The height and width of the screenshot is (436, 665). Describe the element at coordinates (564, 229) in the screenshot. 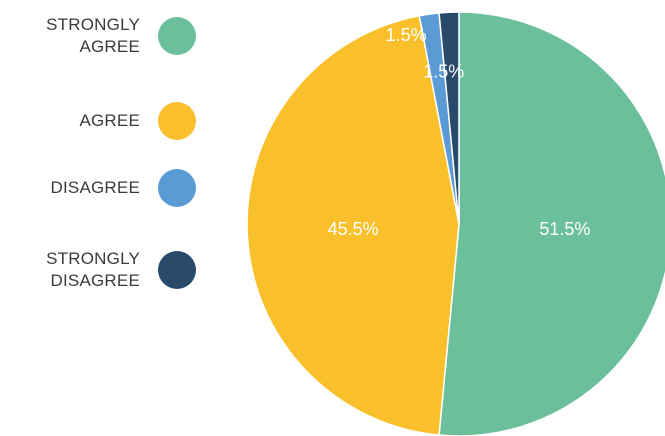

I see `data-label-strongly-agree: 51.5%` at that location.